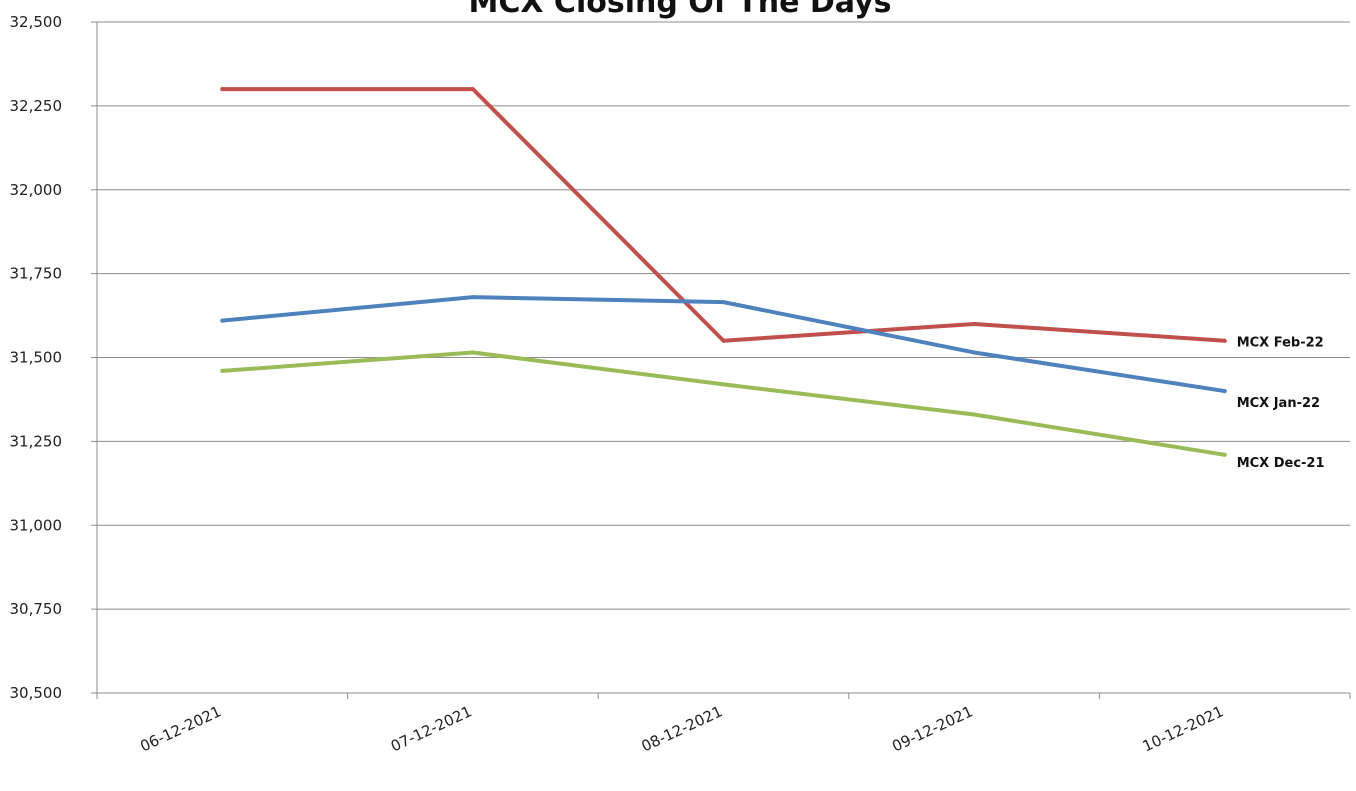 Image resolution: width=1356 pixels, height=791 pixels. What do you see at coordinates (682, 728) in the screenshot?
I see `x-tick-label: 08-12-2021` at bounding box center [682, 728].